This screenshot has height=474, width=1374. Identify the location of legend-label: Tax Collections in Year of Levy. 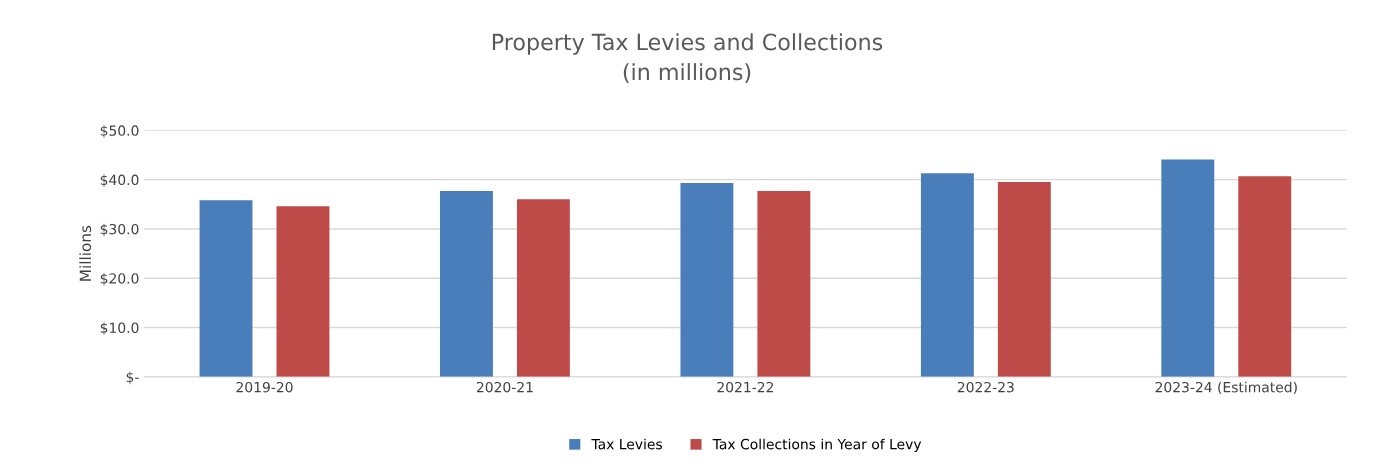
(817, 445).